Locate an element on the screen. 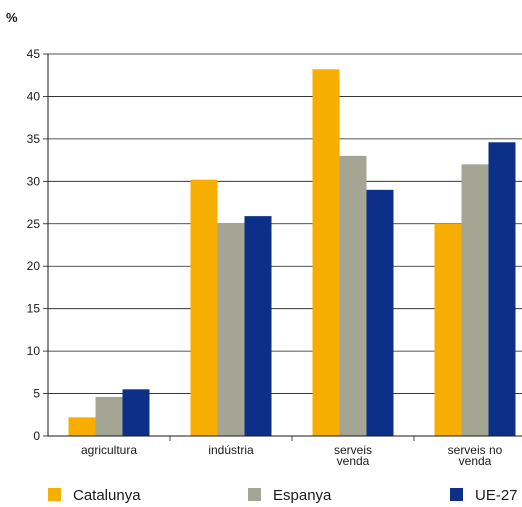 Image resolution: width=522 pixels, height=507 pixels. y-unit-label: % is located at coordinates (12, 17).